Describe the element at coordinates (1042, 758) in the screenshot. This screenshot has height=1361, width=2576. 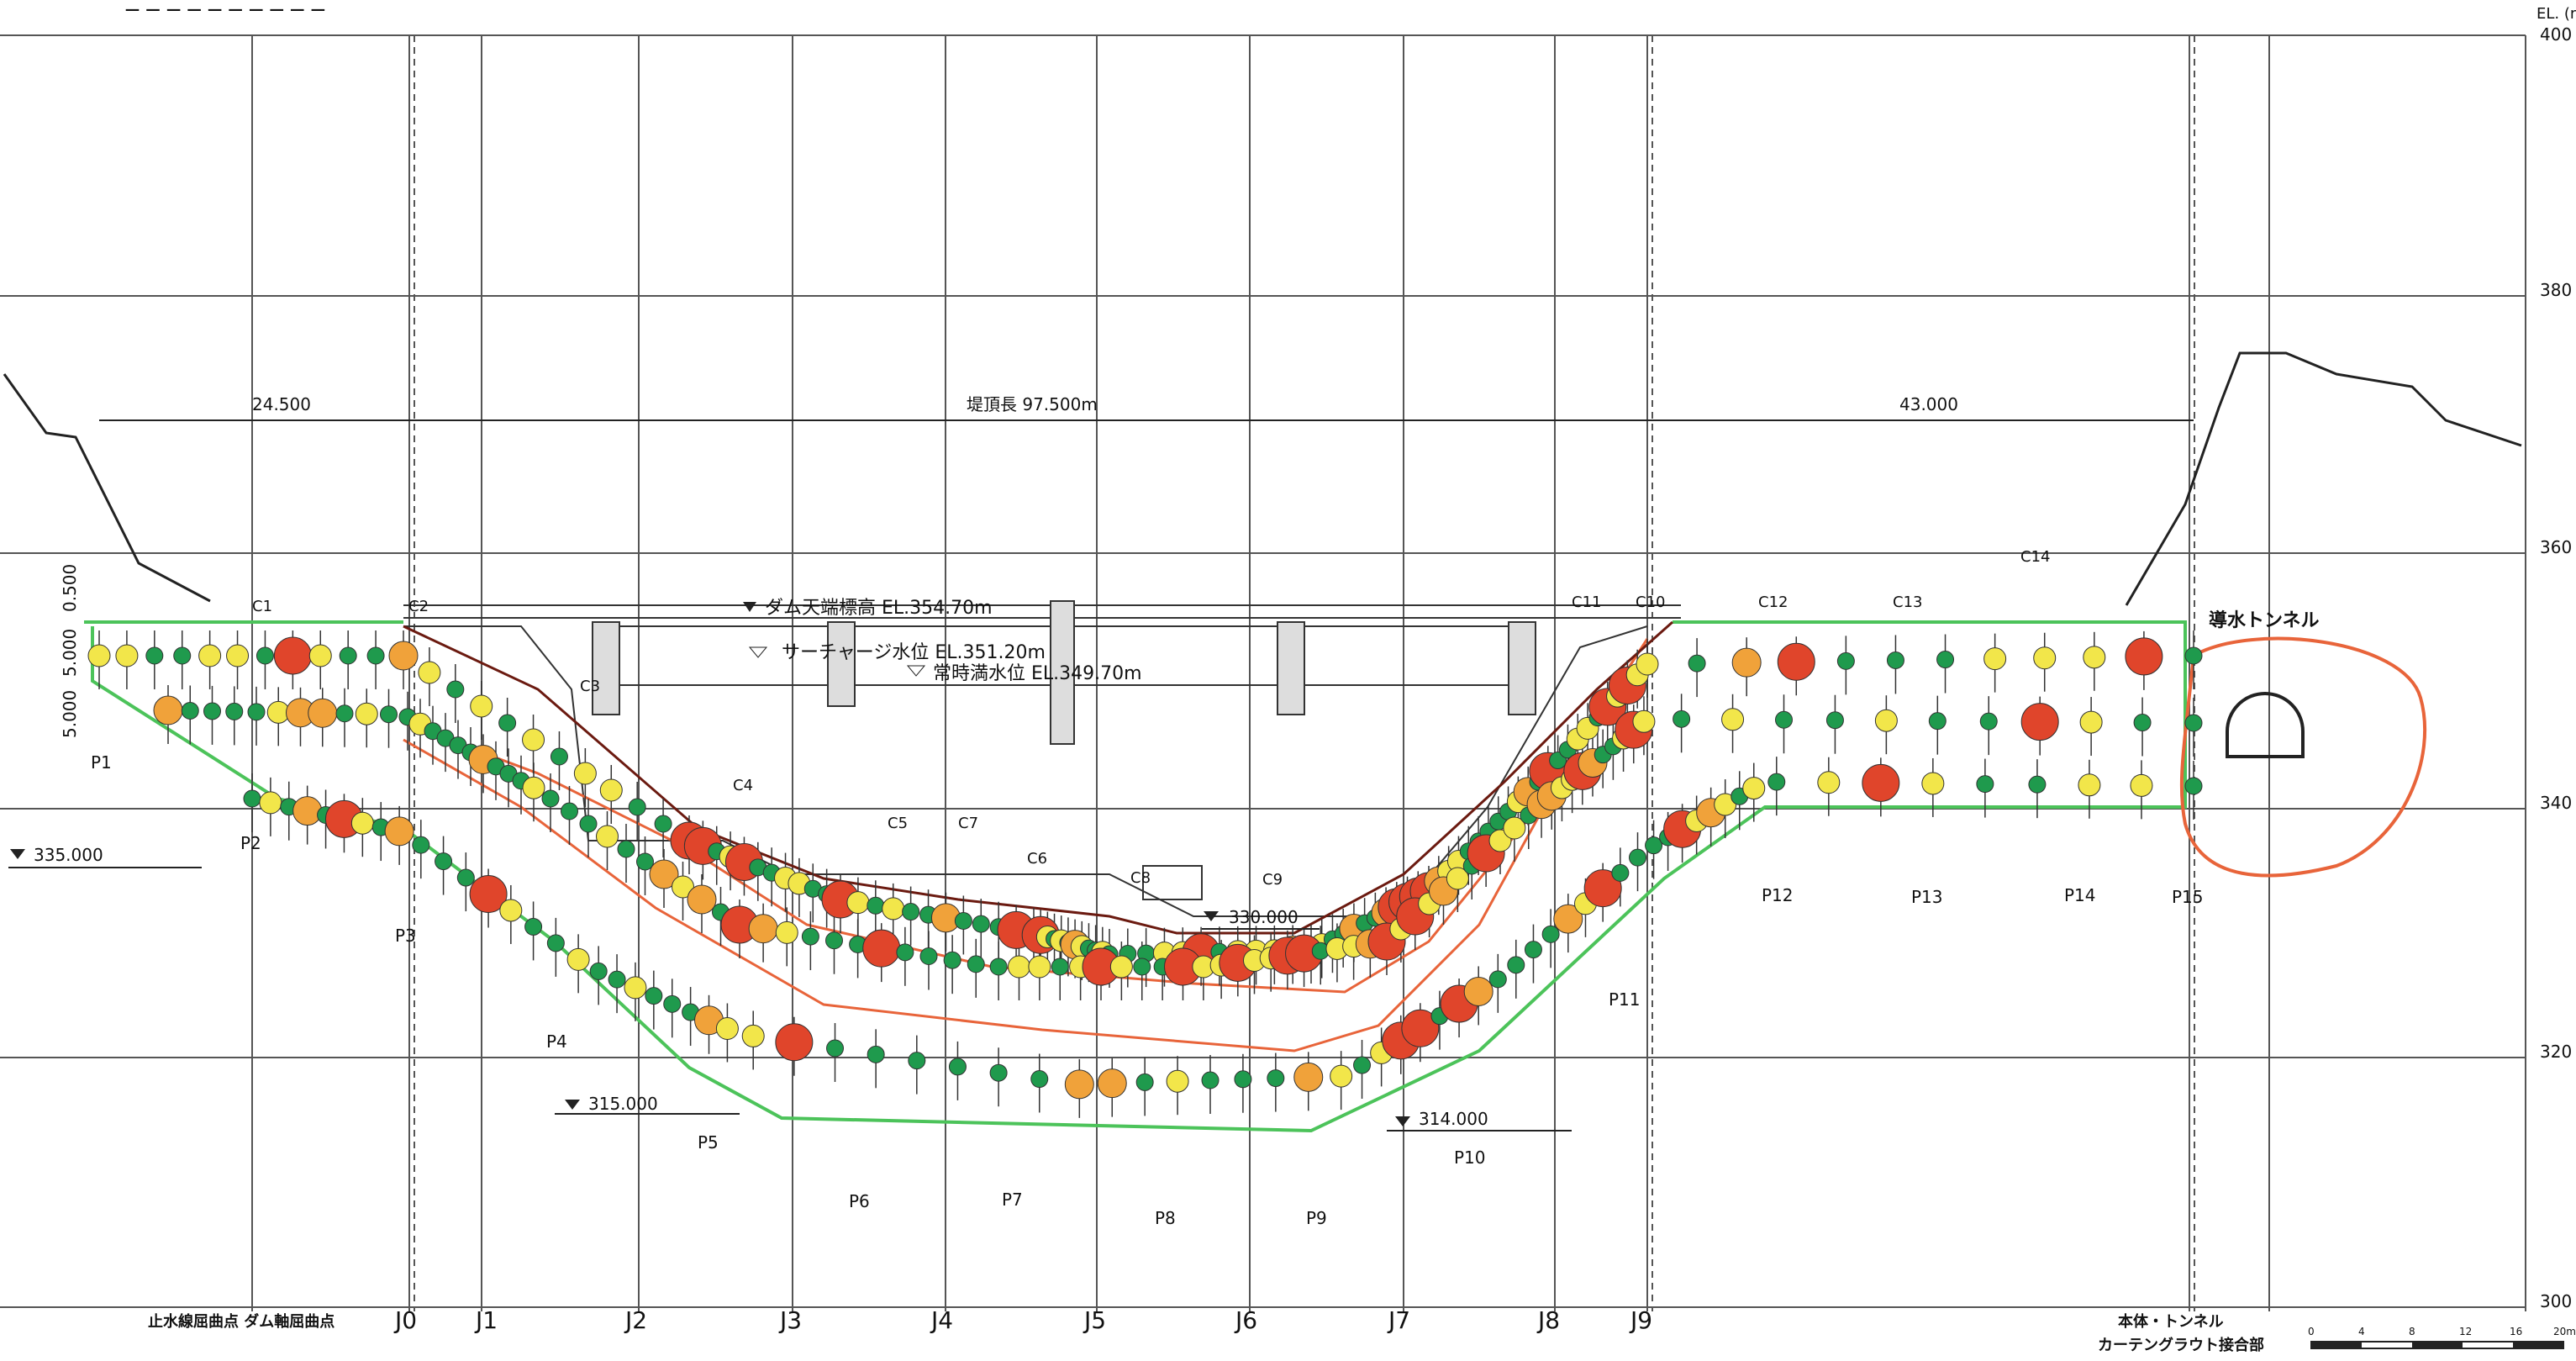
I see `dam-body-outline` at that location.